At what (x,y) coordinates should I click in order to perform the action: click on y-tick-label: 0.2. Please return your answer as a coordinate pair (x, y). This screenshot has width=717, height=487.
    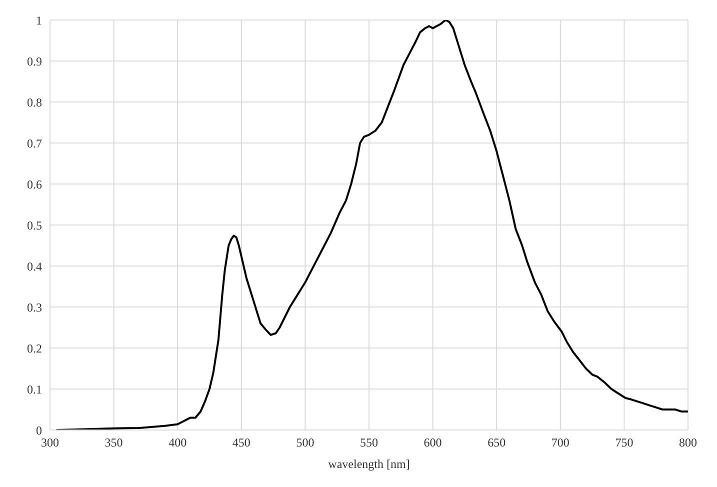
    Looking at the image, I should click on (34, 348).